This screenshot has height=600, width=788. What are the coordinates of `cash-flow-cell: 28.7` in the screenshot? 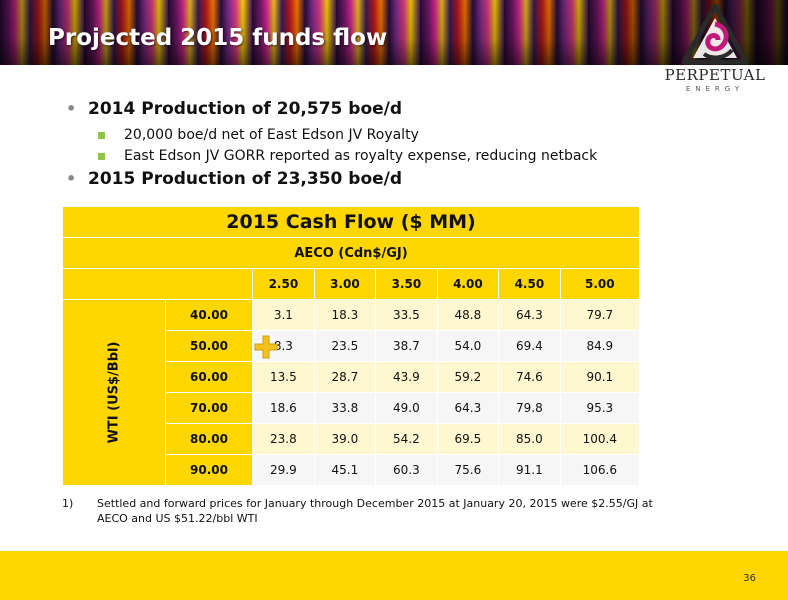 It's located at (345, 377).